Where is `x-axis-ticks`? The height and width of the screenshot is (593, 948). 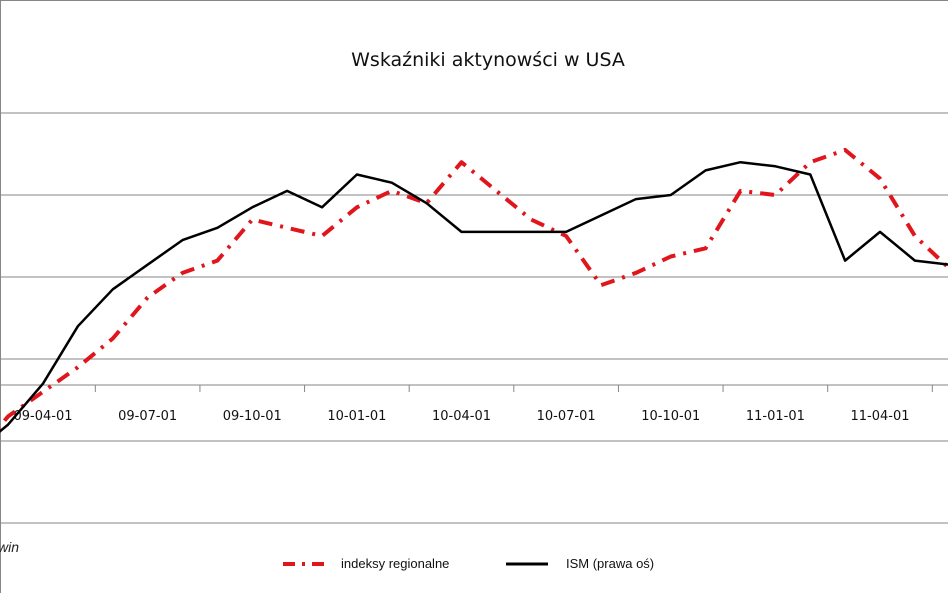 x-axis-ticks is located at coordinates (513, 388).